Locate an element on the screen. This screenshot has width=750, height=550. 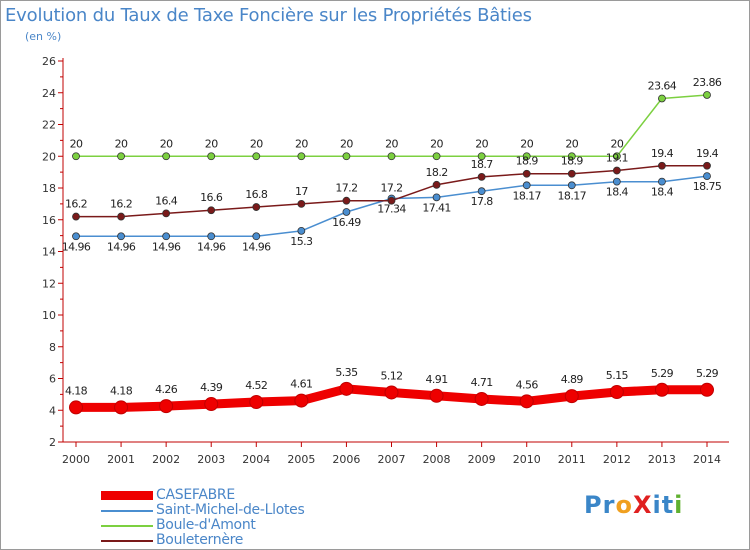
legend-label-bouleternere: Bouleternère is located at coordinates (200, 540).